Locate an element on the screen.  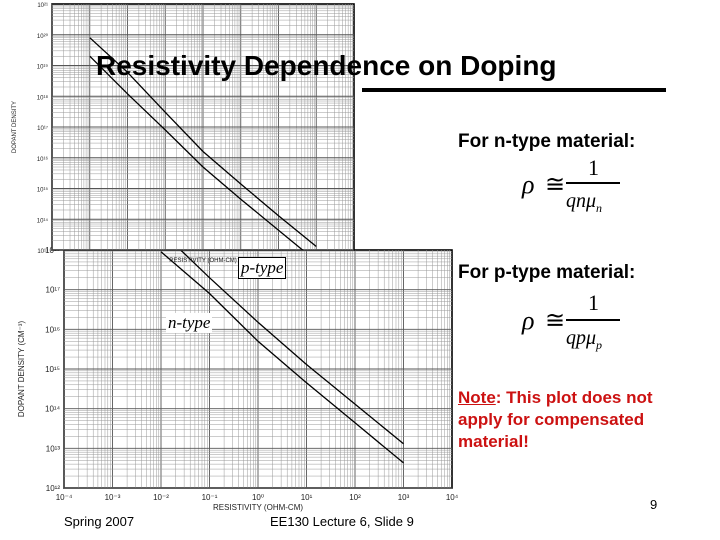
inset-ytick-label: 10¹⁵ is located at coordinates (43, 190).